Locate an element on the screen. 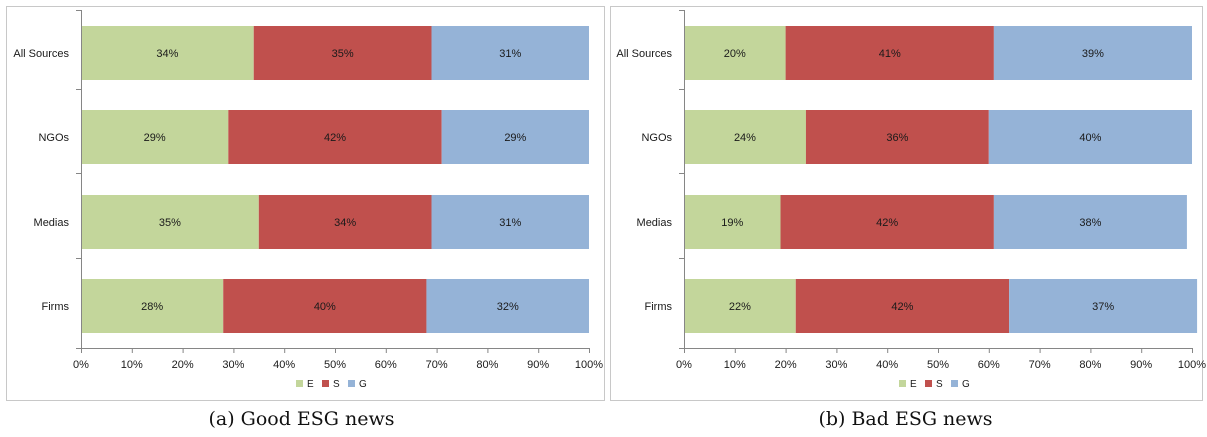 Image resolution: width=1207 pixels, height=437 pixels. data-label: 37% is located at coordinates (1103, 307).